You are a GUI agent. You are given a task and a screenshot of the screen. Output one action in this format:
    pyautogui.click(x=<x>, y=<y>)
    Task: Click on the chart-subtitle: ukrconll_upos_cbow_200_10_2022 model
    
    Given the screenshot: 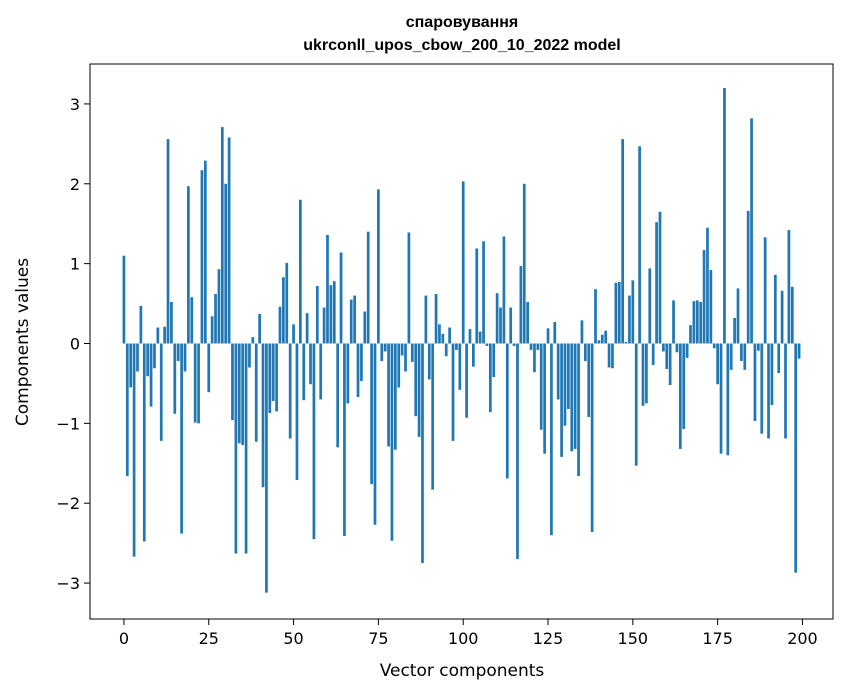 What is the action you would take?
    pyautogui.click(x=461, y=45)
    